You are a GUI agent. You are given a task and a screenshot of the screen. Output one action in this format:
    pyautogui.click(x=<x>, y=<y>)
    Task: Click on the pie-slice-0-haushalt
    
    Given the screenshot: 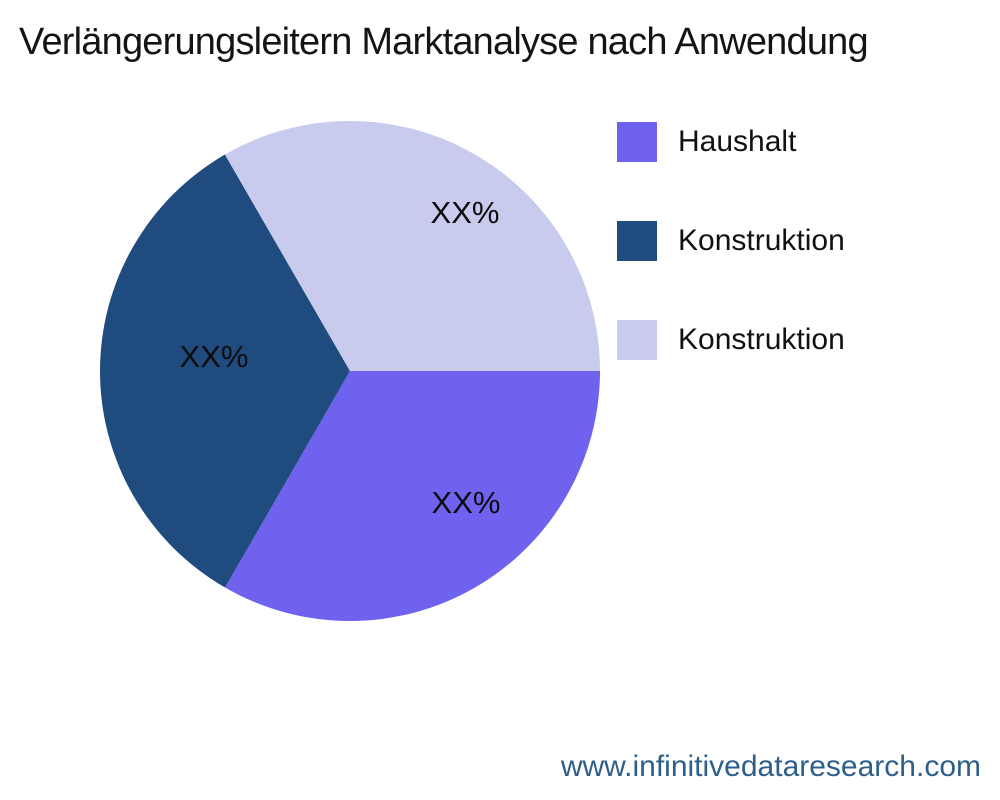 What is the action you would take?
    pyautogui.click(x=412, y=496)
    